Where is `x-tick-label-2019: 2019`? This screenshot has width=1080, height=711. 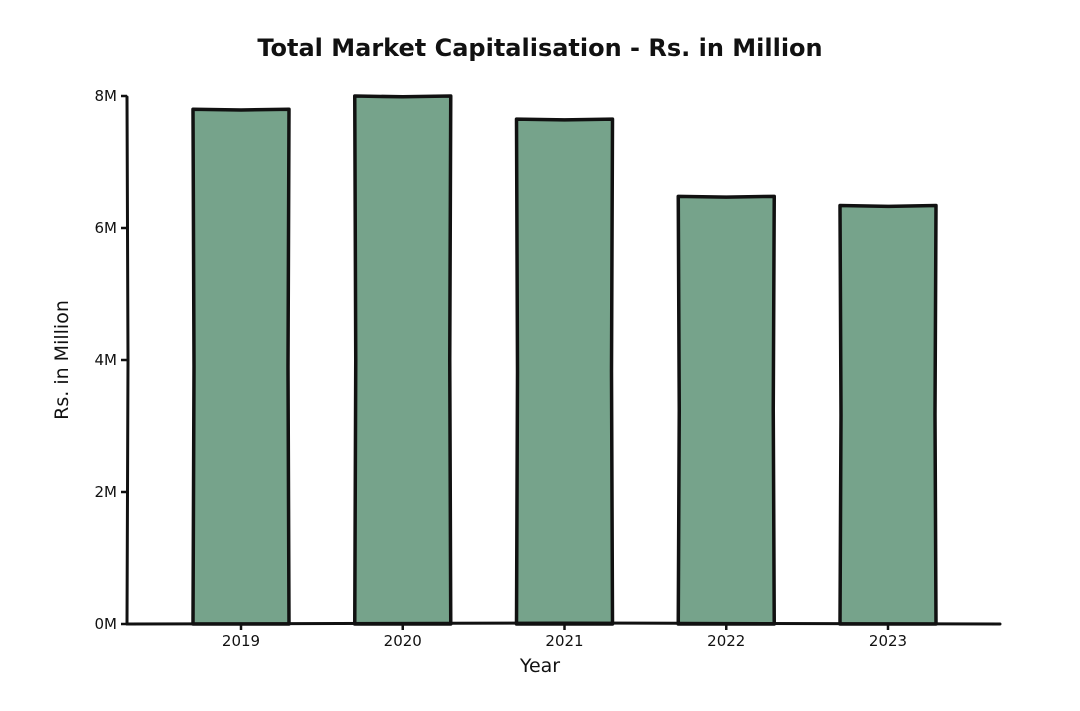 x-tick-label-2019: 2019 is located at coordinates (241, 641).